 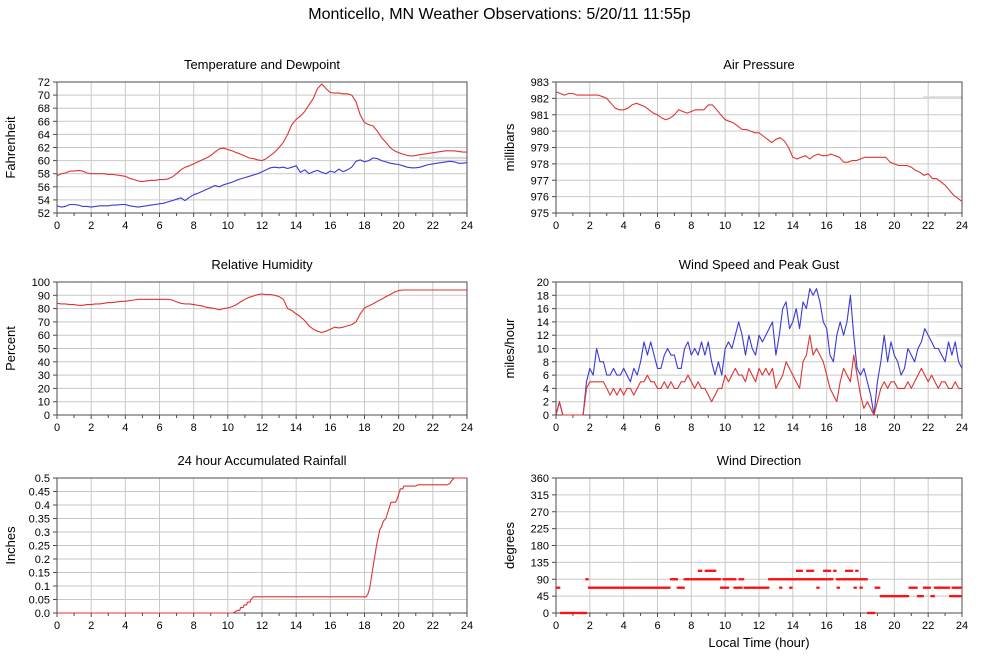 I want to click on svg-text: 981, so click(x=540, y=116).